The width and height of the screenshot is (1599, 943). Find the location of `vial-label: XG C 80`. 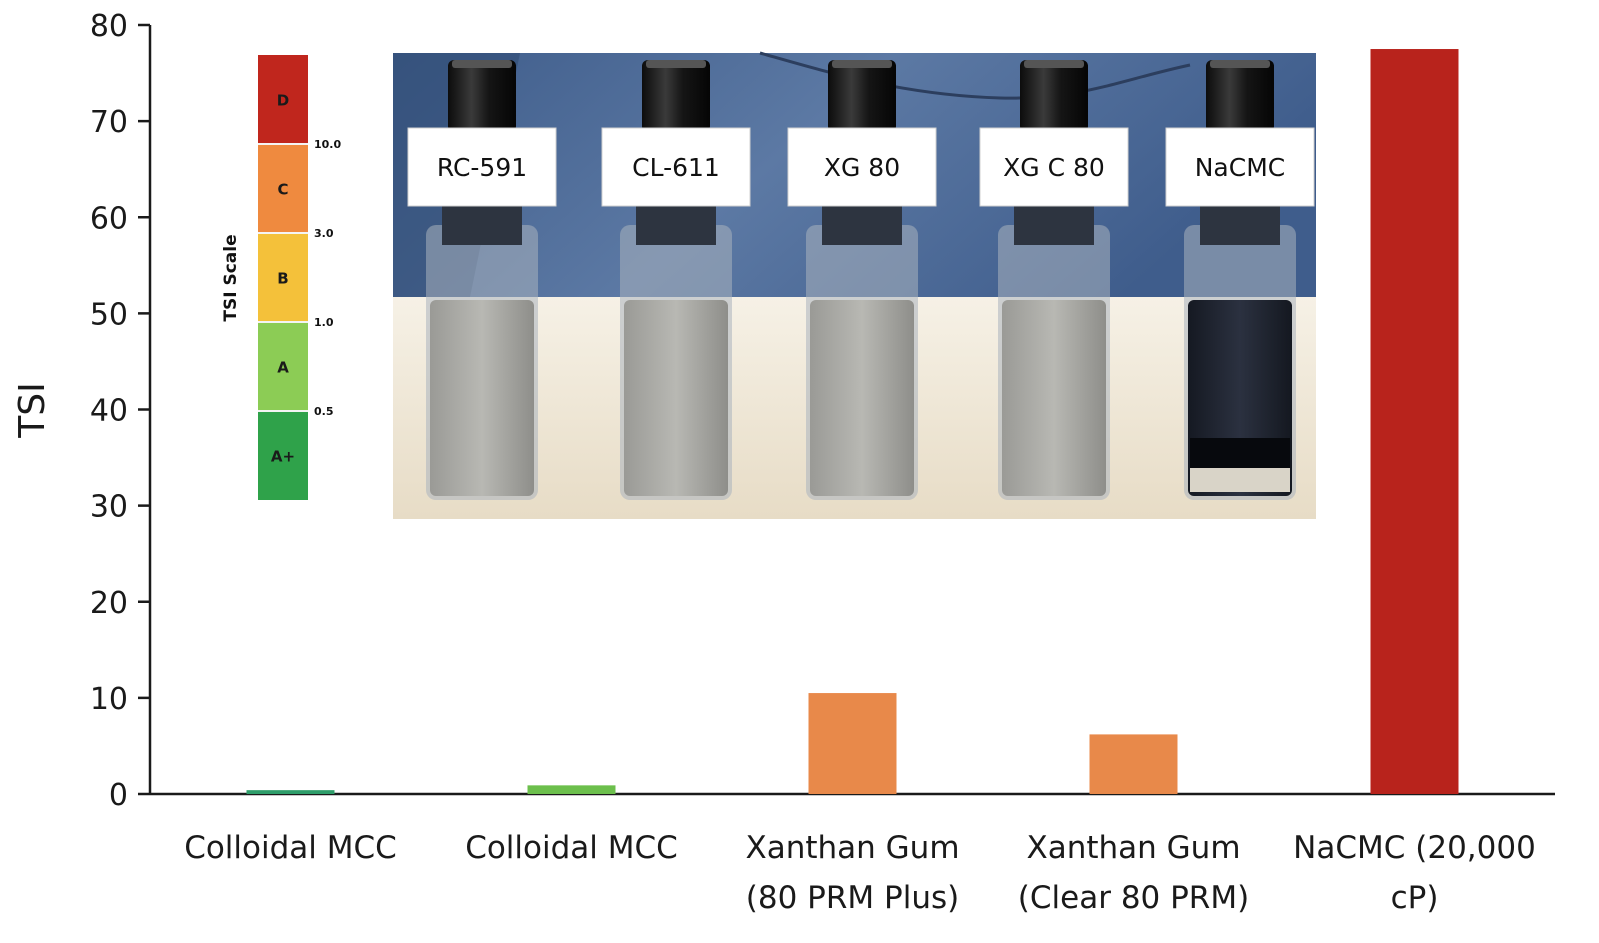

vial-label: XG C 80 is located at coordinates (1054, 167).